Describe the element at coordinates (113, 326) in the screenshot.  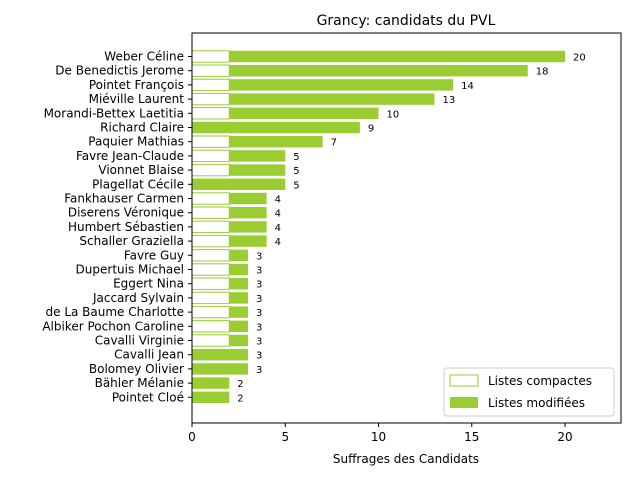
I see `y-tick-label: Albiker Pochon Caroline` at that location.